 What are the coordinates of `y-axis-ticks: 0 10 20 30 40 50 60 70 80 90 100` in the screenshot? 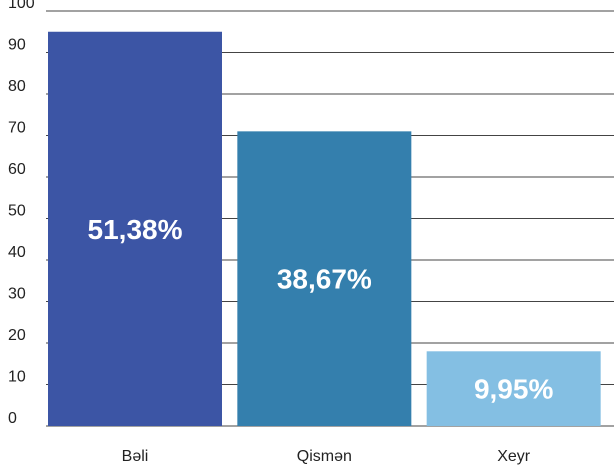 It's located at (21, 213).